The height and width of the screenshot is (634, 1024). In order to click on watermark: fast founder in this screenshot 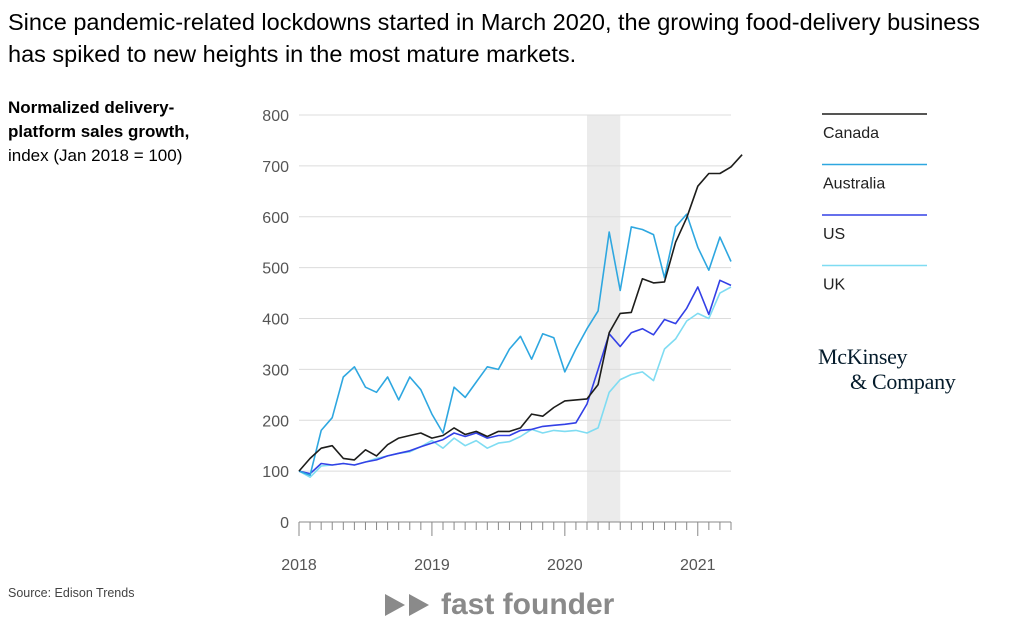, I will do `click(499, 605)`.